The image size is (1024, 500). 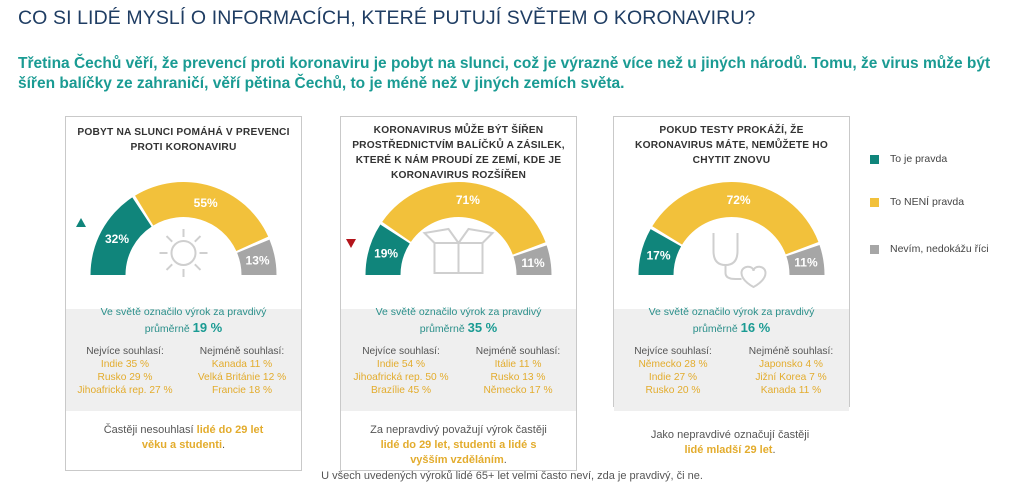 I want to click on legend-item: To NENÍ pravda, so click(x=917, y=202).